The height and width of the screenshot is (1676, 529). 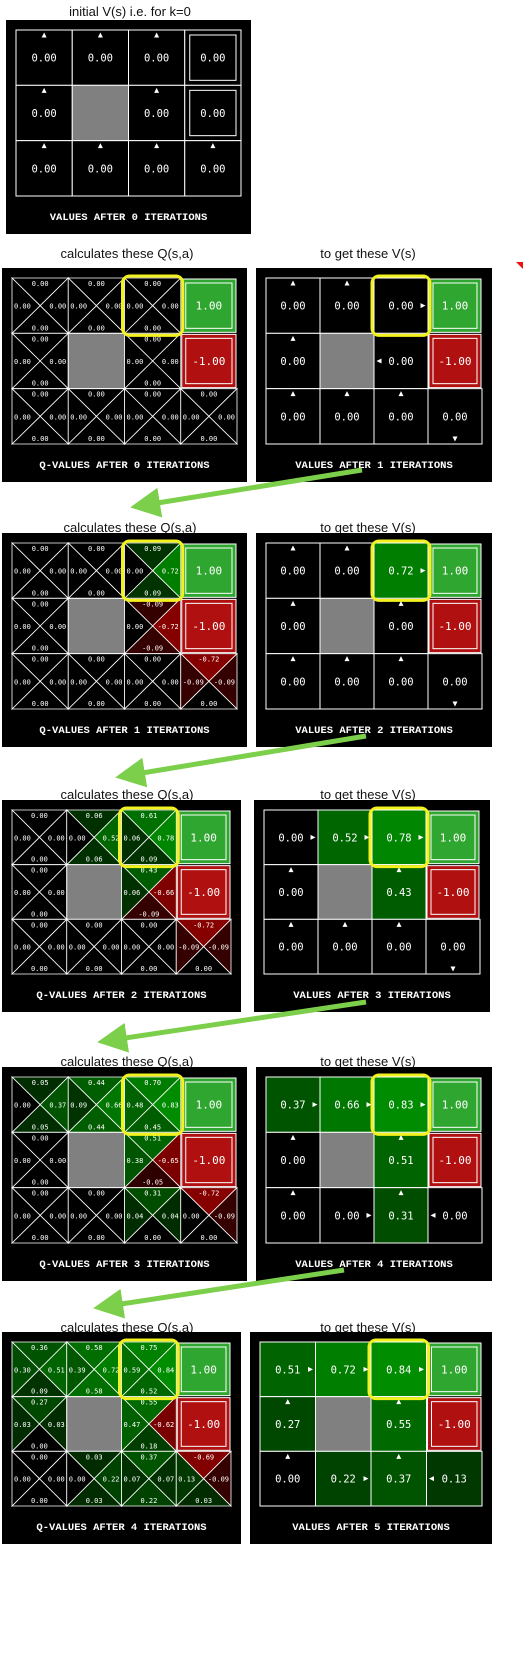 I want to click on q-value: 0.58, so click(x=94, y=1348).